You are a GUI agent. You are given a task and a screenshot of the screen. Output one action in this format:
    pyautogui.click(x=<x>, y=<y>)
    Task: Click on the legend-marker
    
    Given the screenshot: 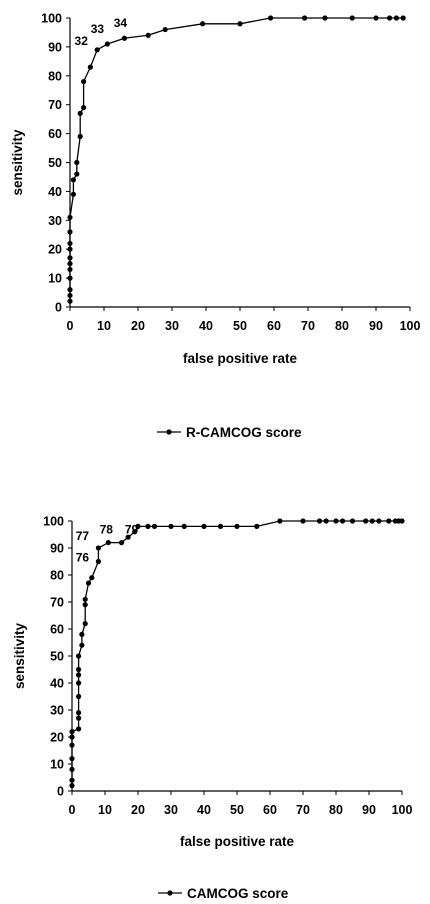 What is the action you would take?
    pyautogui.click(x=170, y=893)
    